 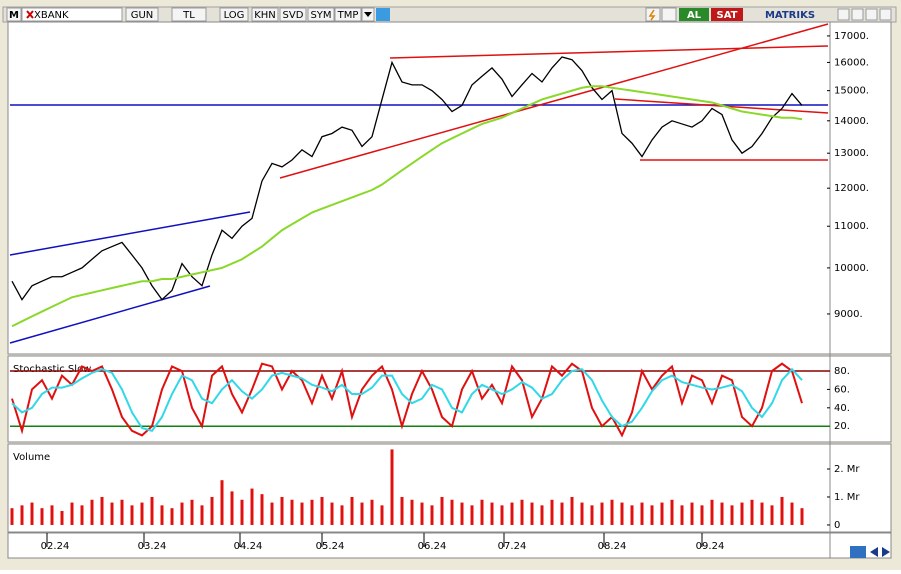 I want to click on y-tick-label: 2. Mr, so click(x=847, y=469).